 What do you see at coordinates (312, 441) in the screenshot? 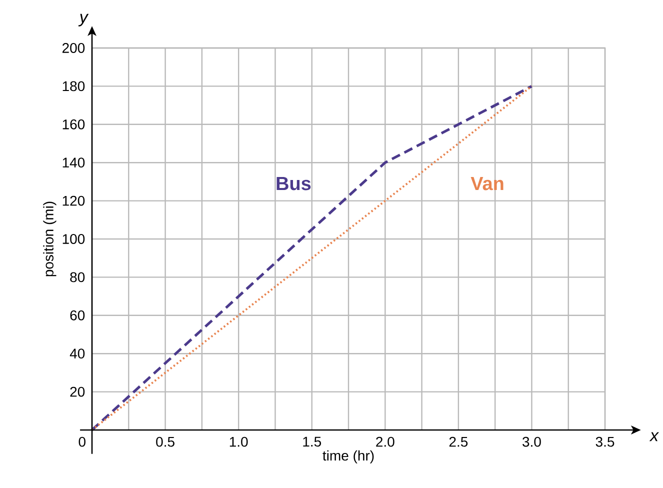
I see `x-tick-label: 1.5` at bounding box center [312, 441].